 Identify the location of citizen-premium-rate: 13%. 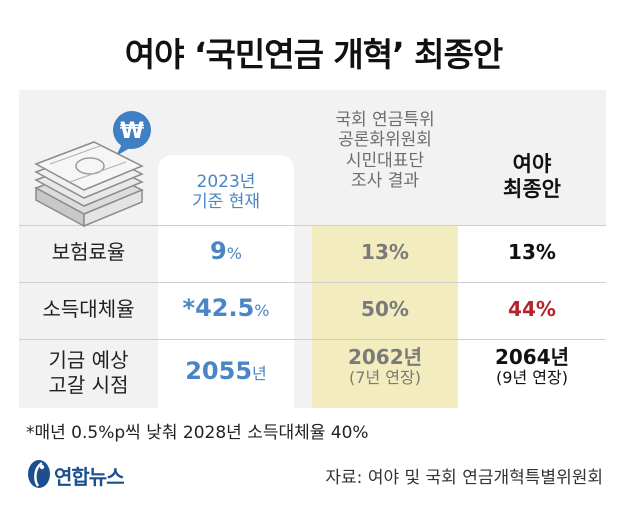
(385, 252).